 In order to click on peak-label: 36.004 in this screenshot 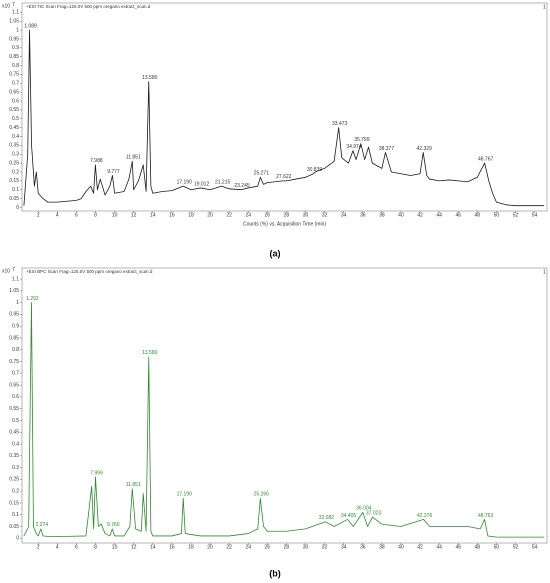, I will do `click(364, 509)`.